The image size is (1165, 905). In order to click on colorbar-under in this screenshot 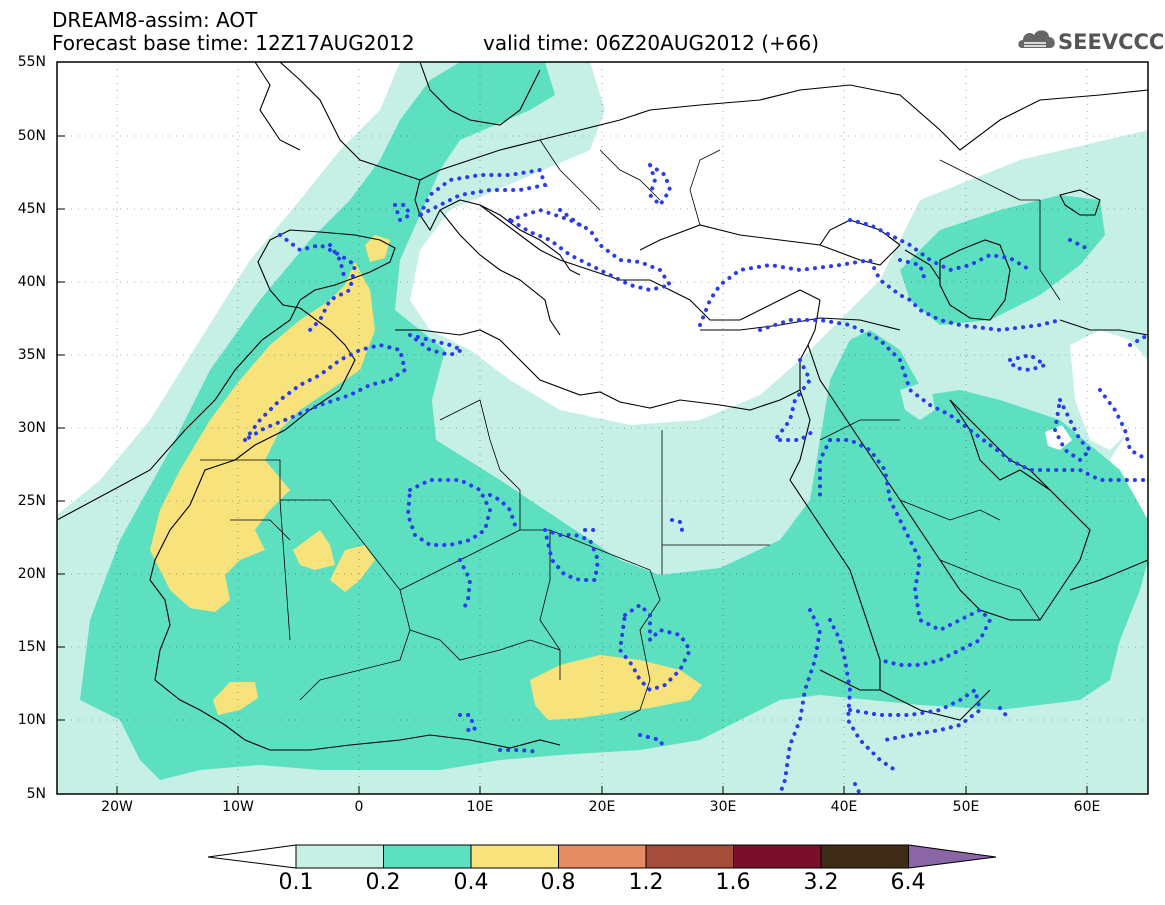, I will do `click(252, 856)`.